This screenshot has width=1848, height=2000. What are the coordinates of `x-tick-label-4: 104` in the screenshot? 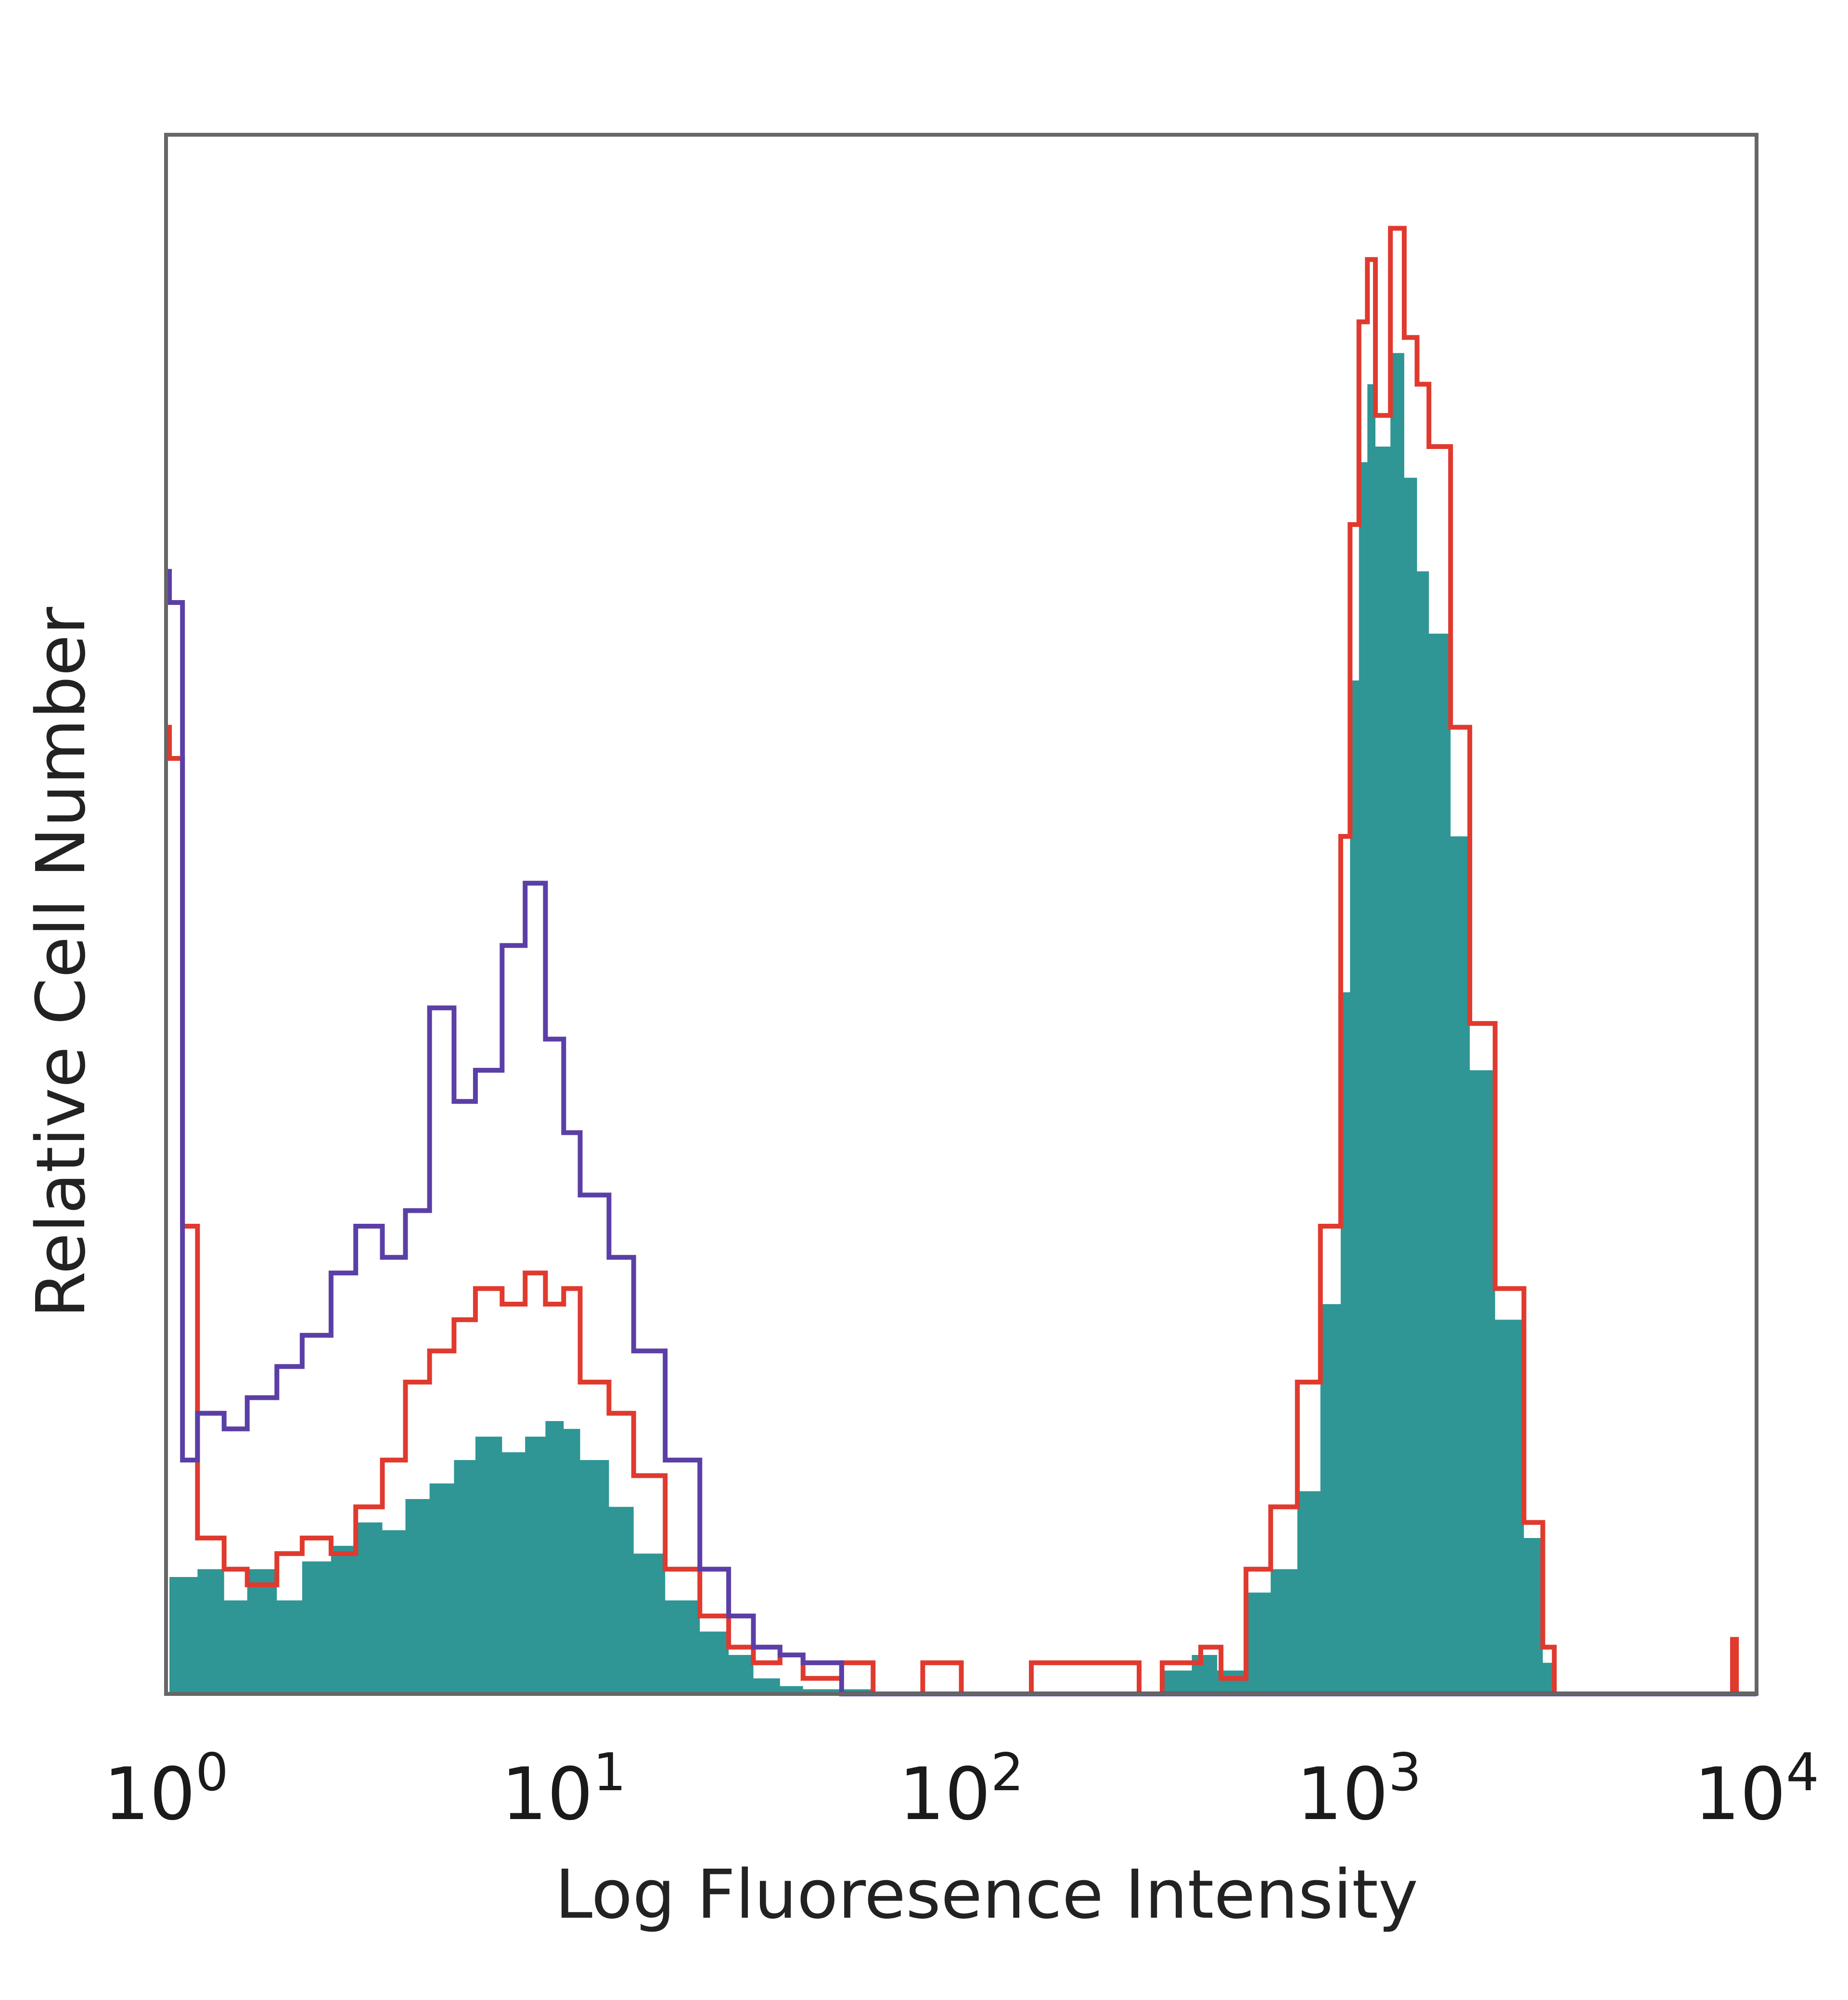 It's located at (1756, 1789).